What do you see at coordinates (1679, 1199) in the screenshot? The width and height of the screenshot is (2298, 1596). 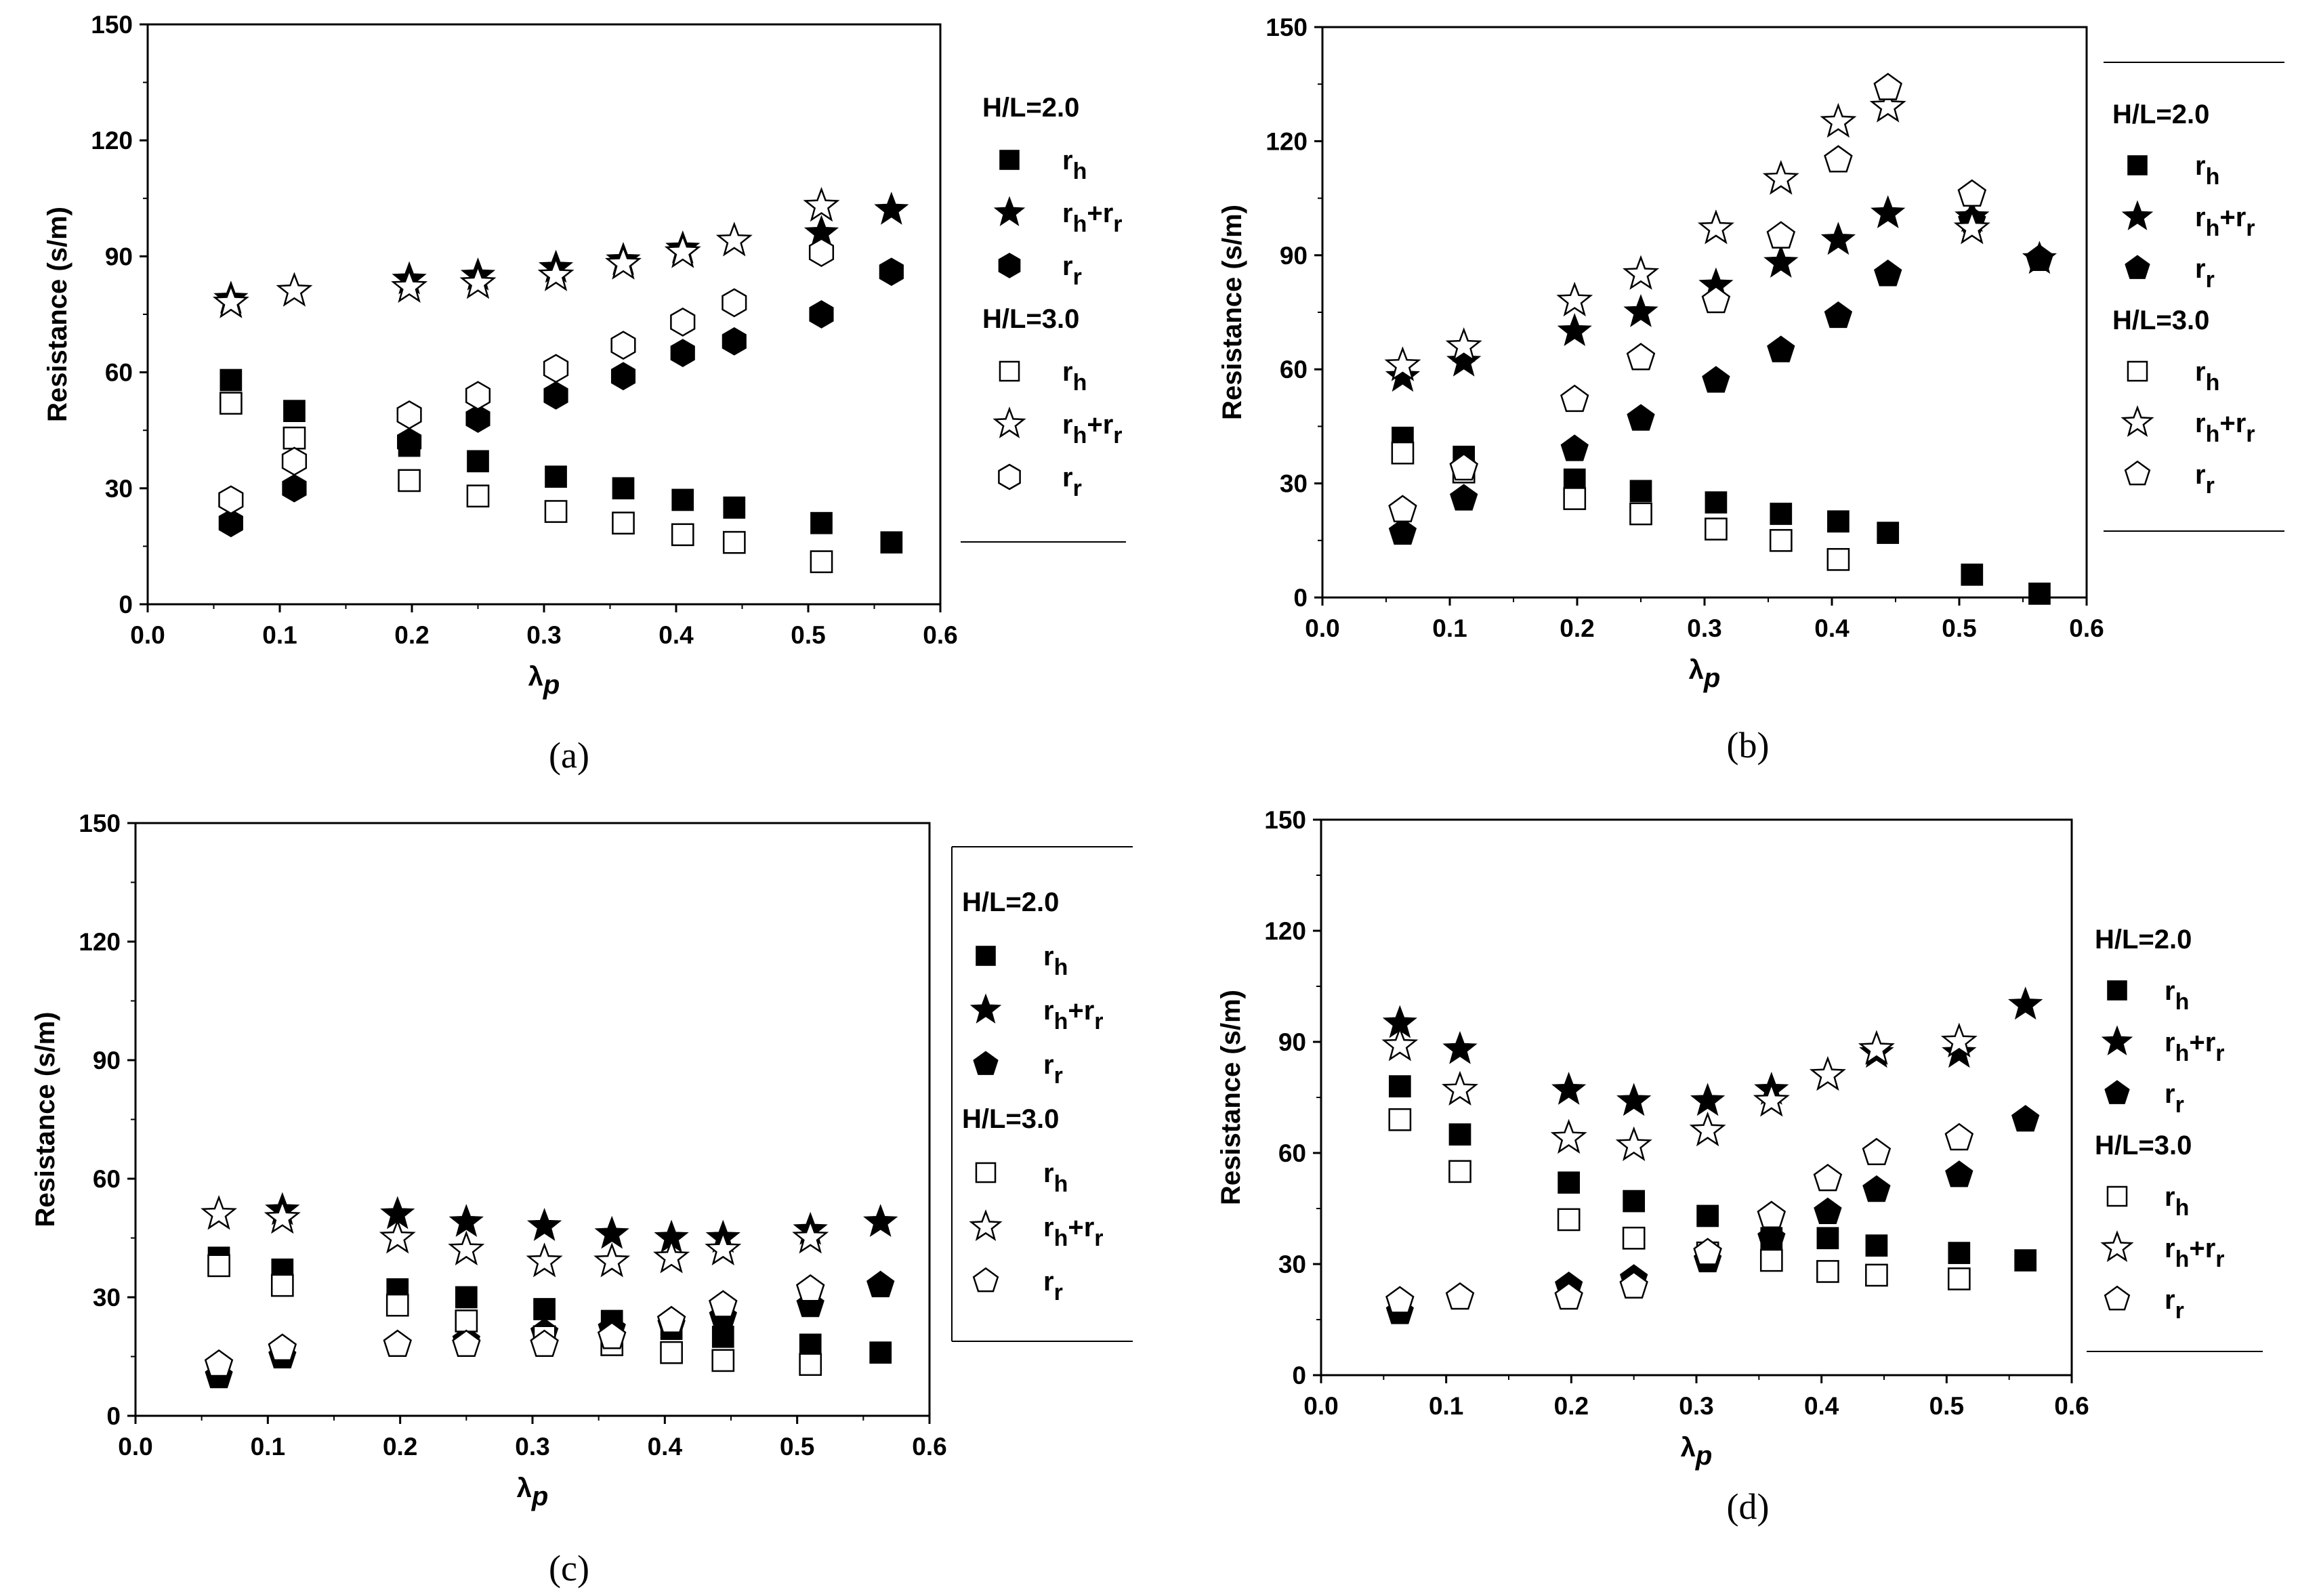 I see `series-h-l-3-0-rh` at bounding box center [1679, 1199].